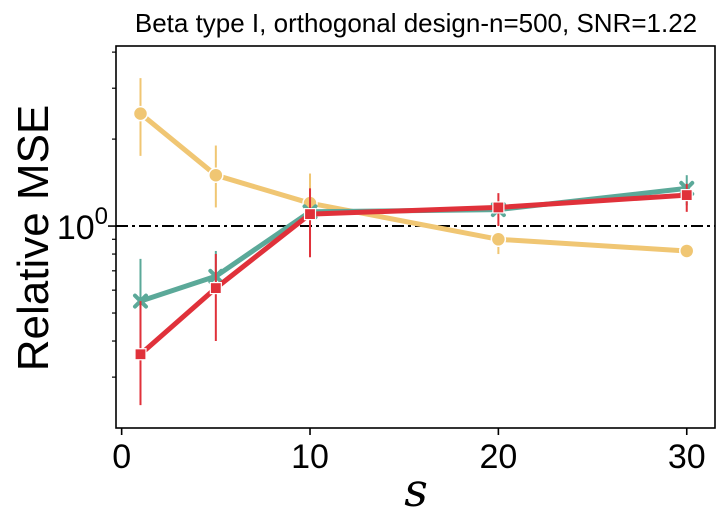 The image size is (726, 524). What do you see at coordinates (687, 457) in the screenshot?
I see `x-tick-label: 30` at bounding box center [687, 457].